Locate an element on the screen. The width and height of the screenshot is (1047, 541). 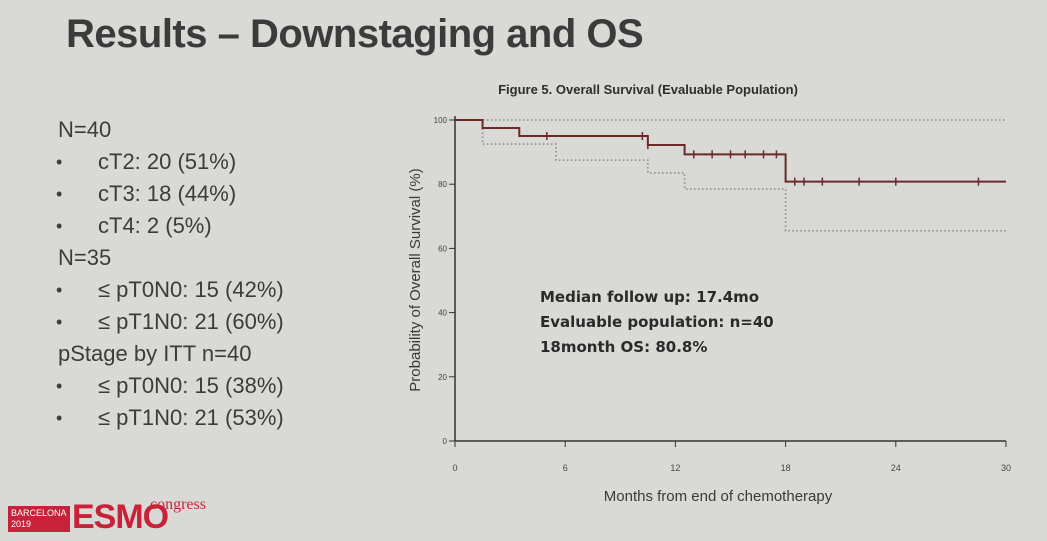
x-tick-label: 18 is located at coordinates (786, 468).